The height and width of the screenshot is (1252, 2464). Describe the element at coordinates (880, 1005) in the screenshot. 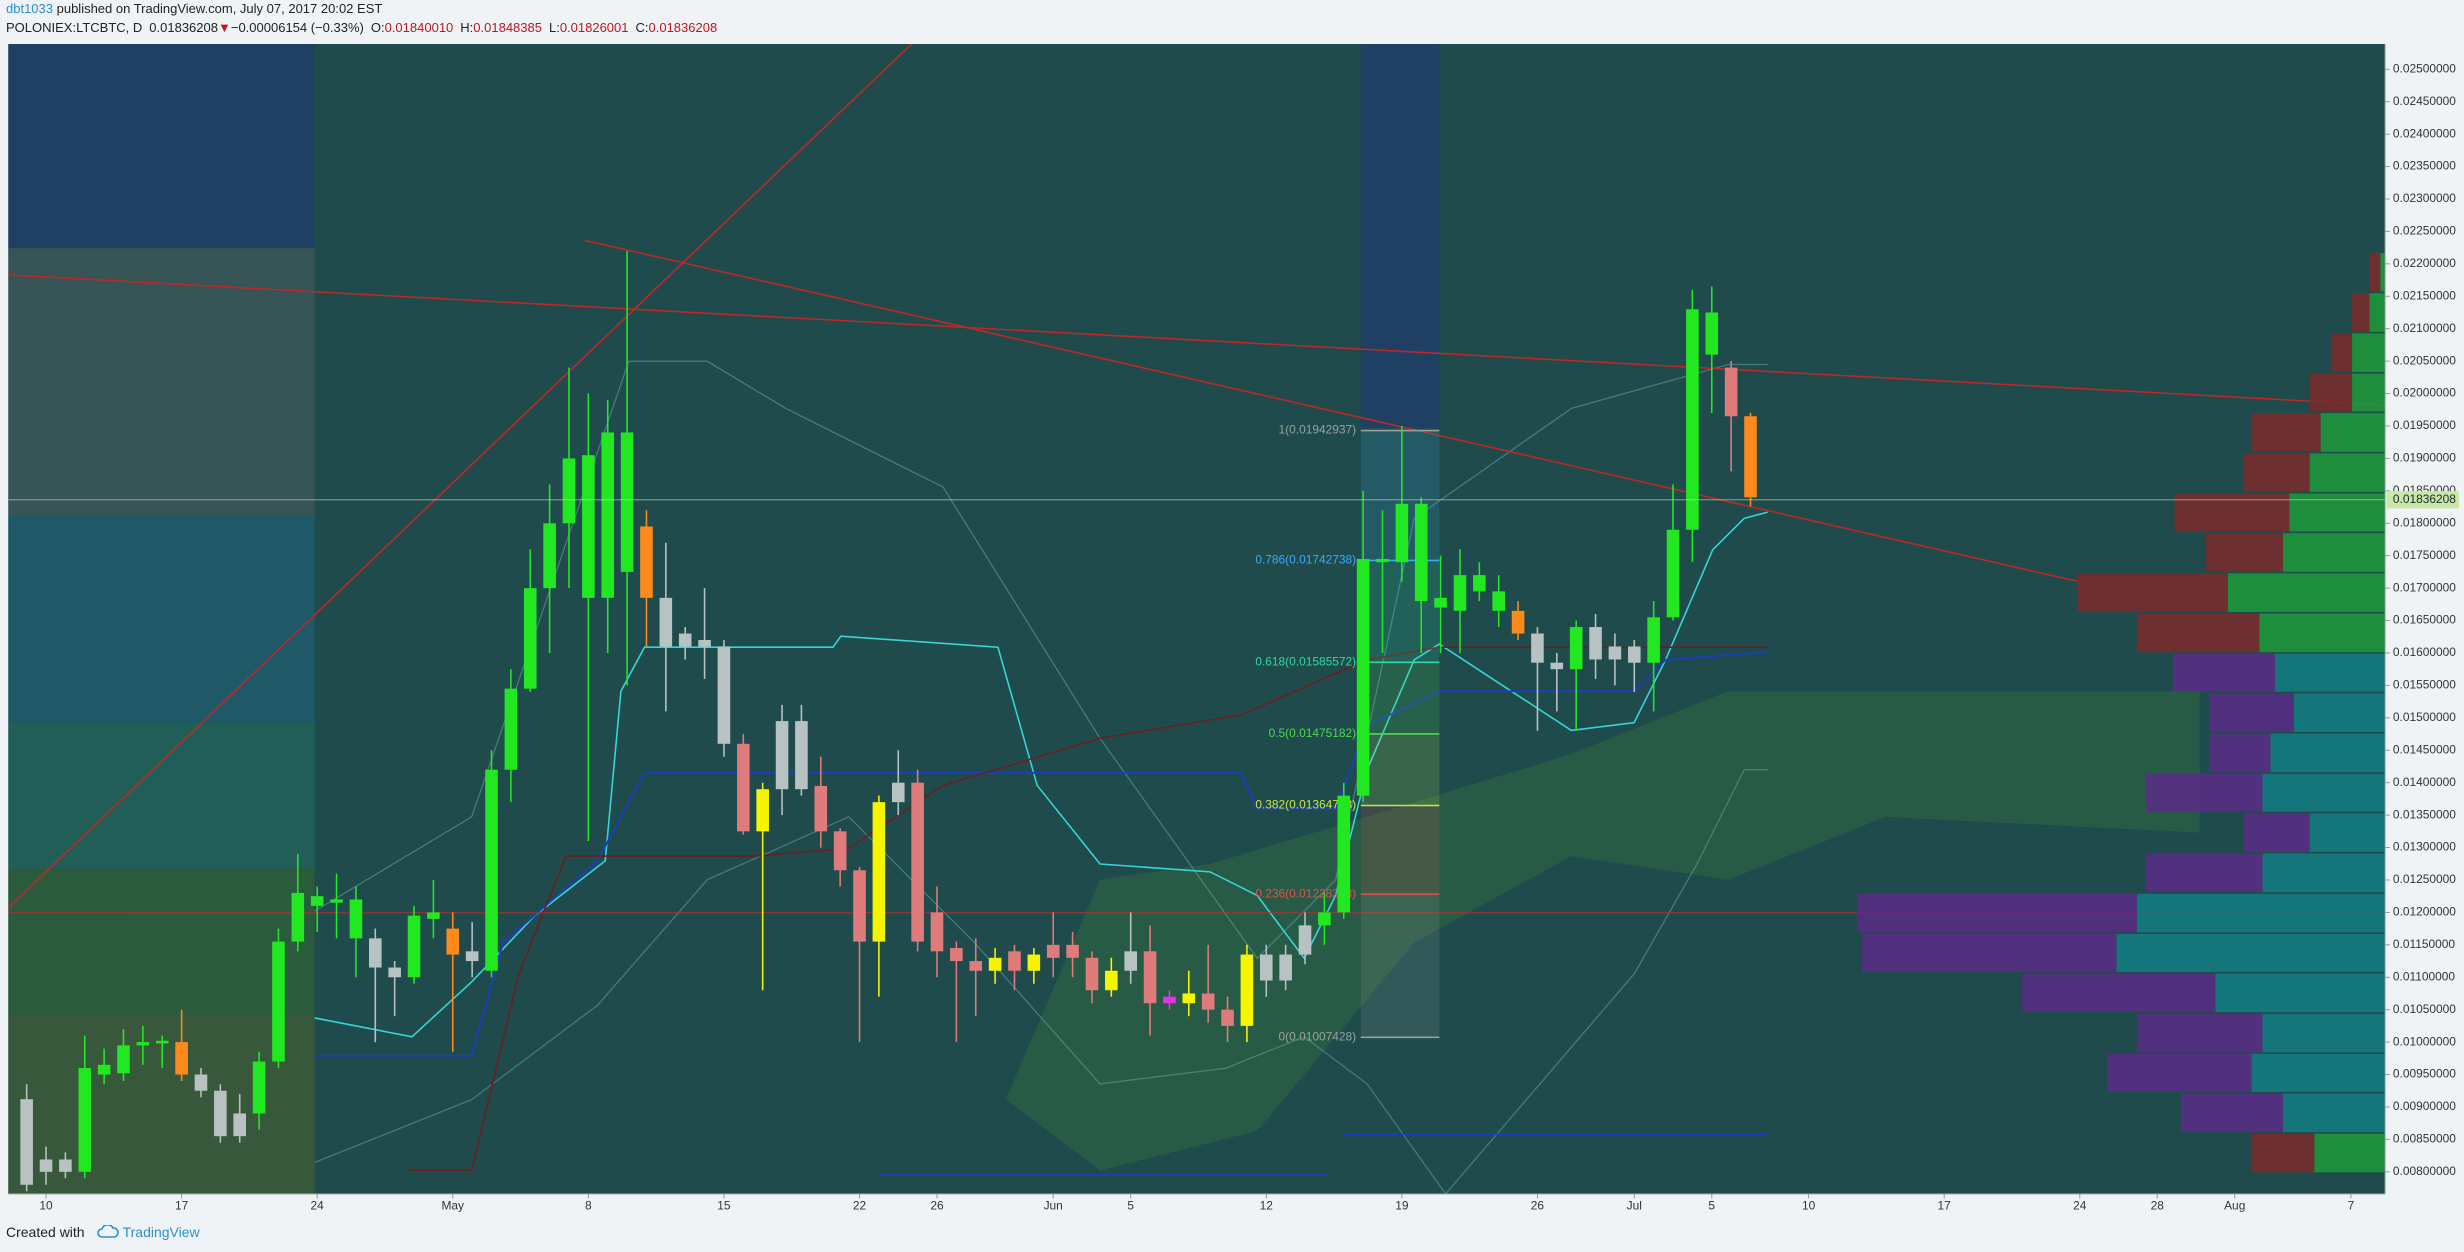

I see `band-line` at that location.